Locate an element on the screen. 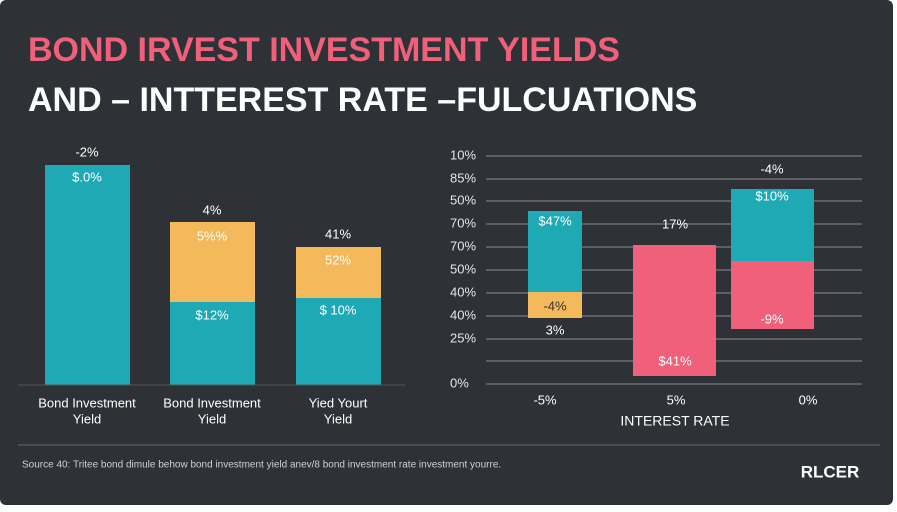 The image size is (897, 512). x-label: -5% is located at coordinates (545, 399).